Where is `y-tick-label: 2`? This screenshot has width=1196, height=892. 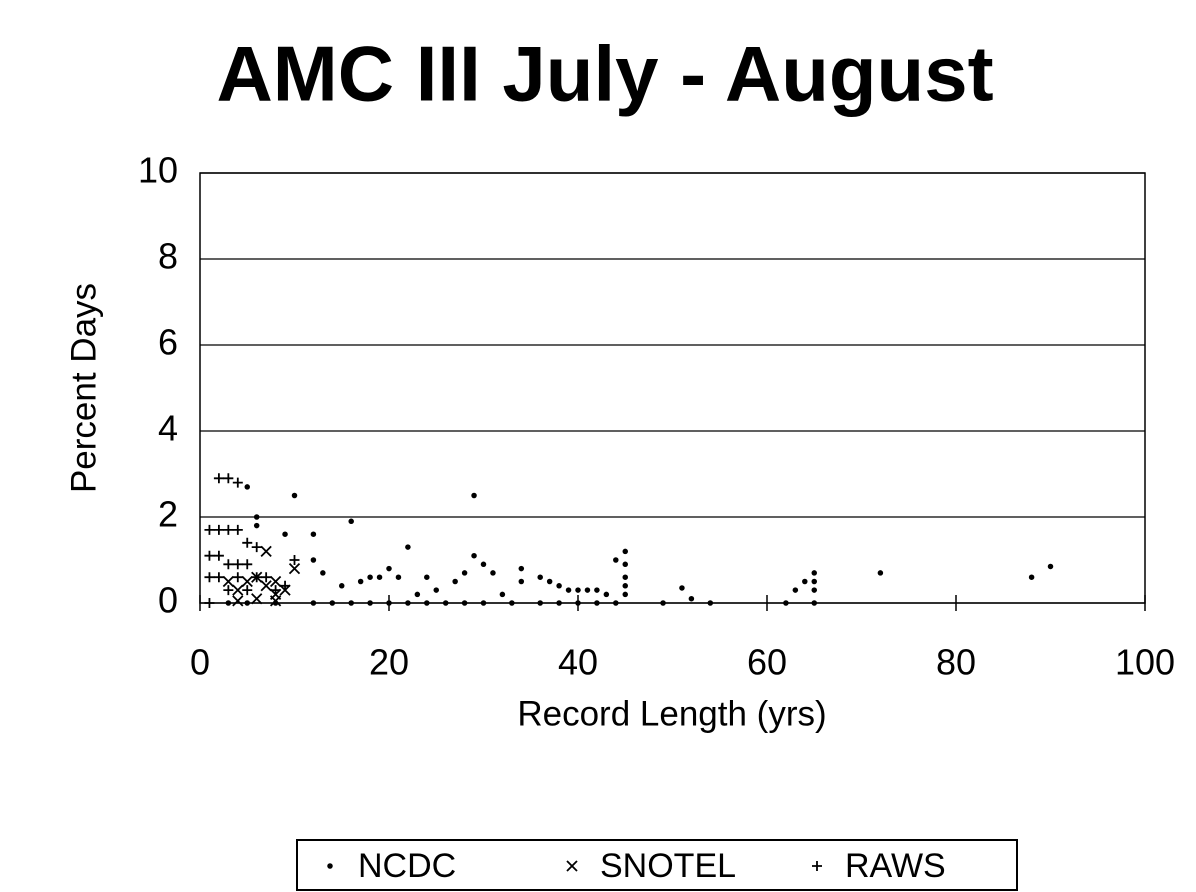 y-tick-label: 2 is located at coordinates (168, 514).